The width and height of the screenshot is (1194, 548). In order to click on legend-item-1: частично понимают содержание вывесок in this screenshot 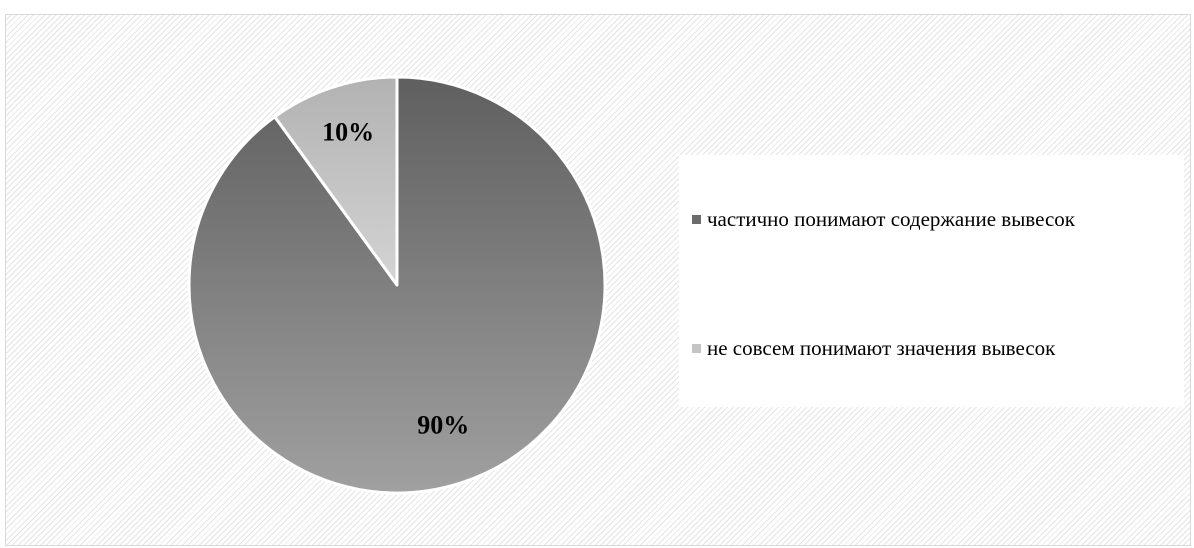, I will do `click(883, 219)`.